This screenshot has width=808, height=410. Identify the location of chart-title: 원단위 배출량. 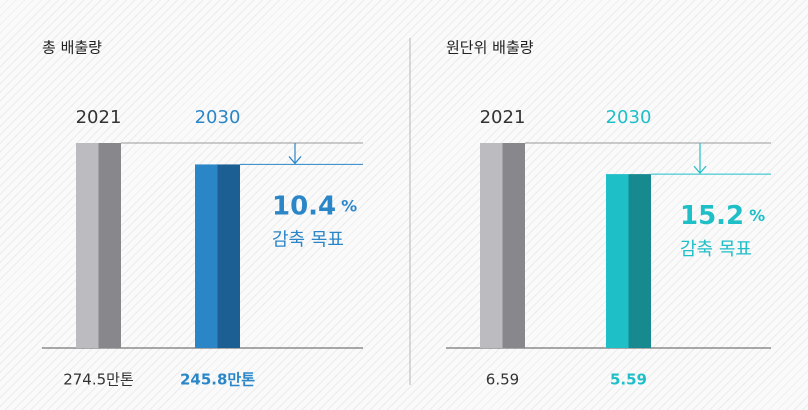
(490, 48).